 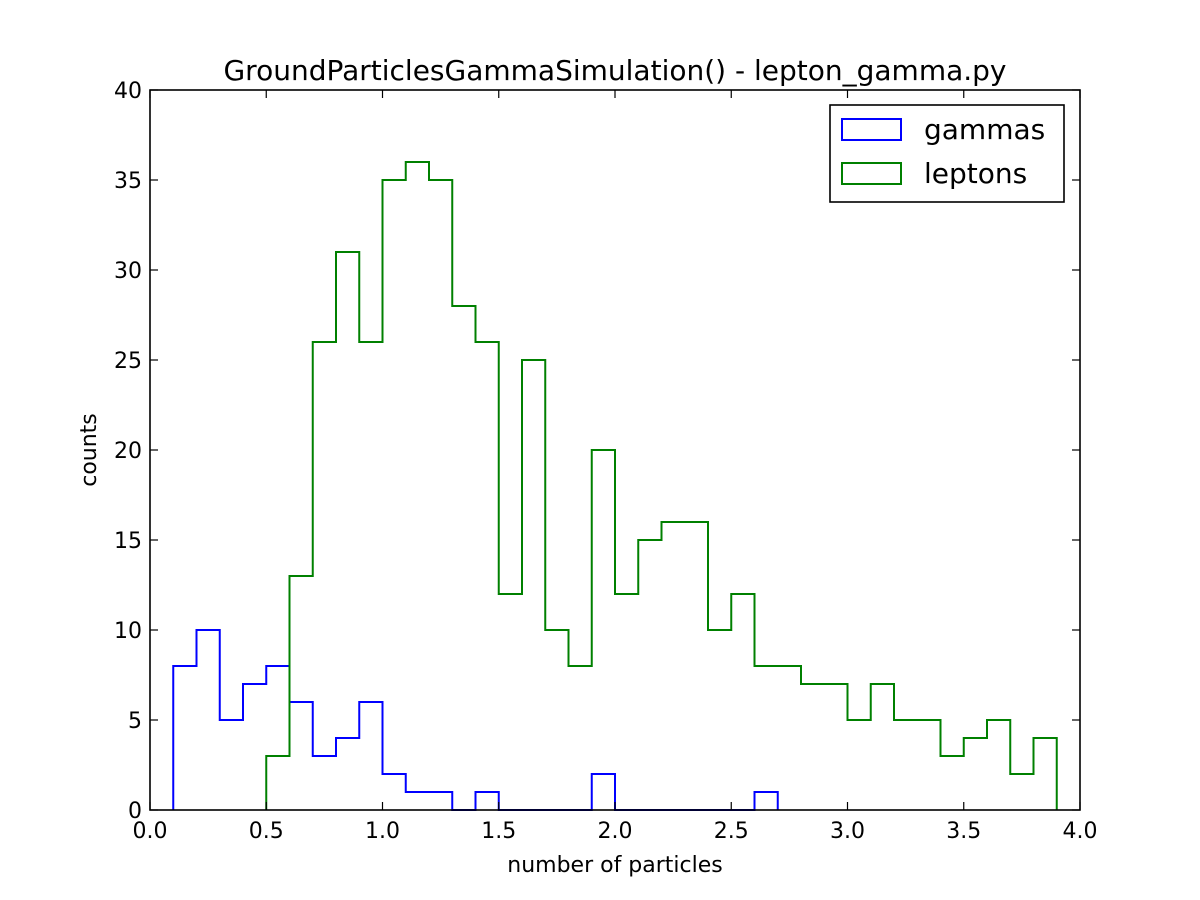 What do you see at coordinates (984, 129) in the screenshot?
I see `legend-label-gammas: gammas` at bounding box center [984, 129].